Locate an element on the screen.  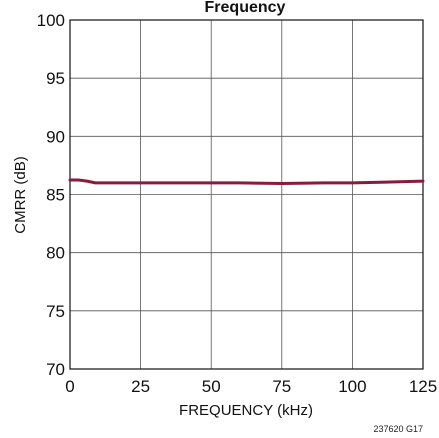
x-tick-labels: 0 25 50 75 100 125 is located at coordinates (251, 386).